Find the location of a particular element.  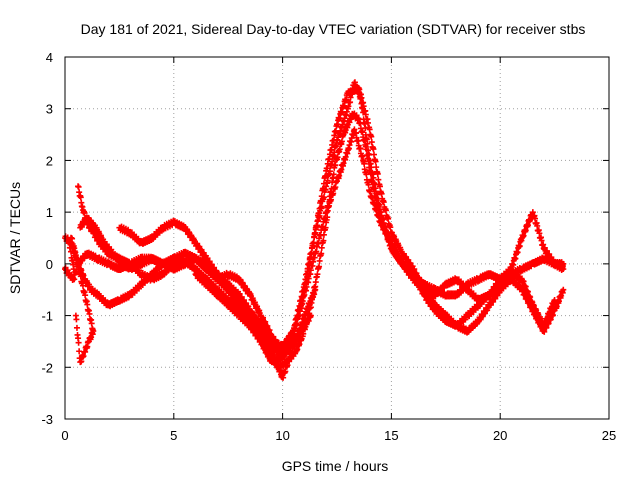

y-tick-label: 3 is located at coordinates (49, 109).